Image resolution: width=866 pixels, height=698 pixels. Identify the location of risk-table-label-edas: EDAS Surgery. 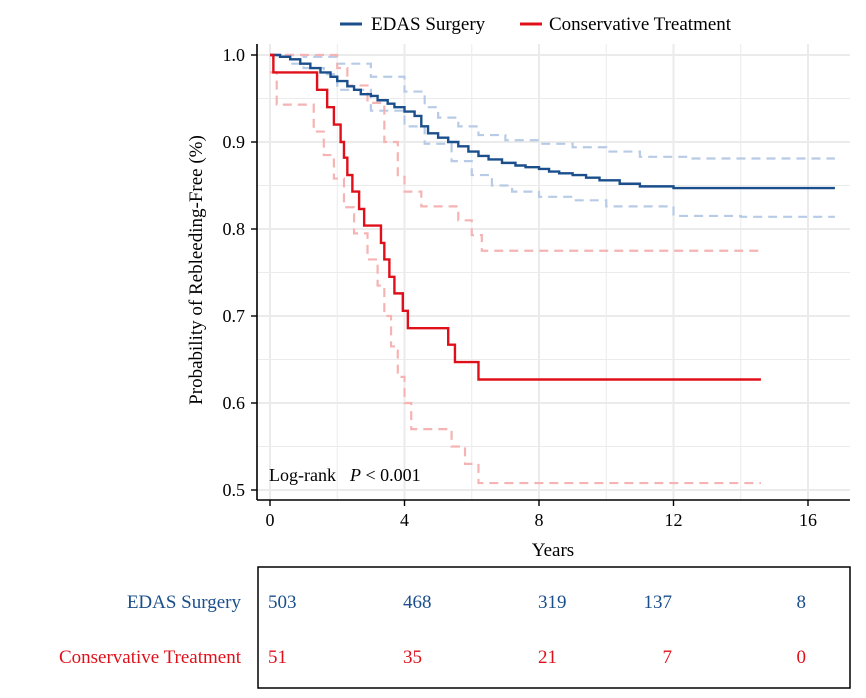
(184, 602).